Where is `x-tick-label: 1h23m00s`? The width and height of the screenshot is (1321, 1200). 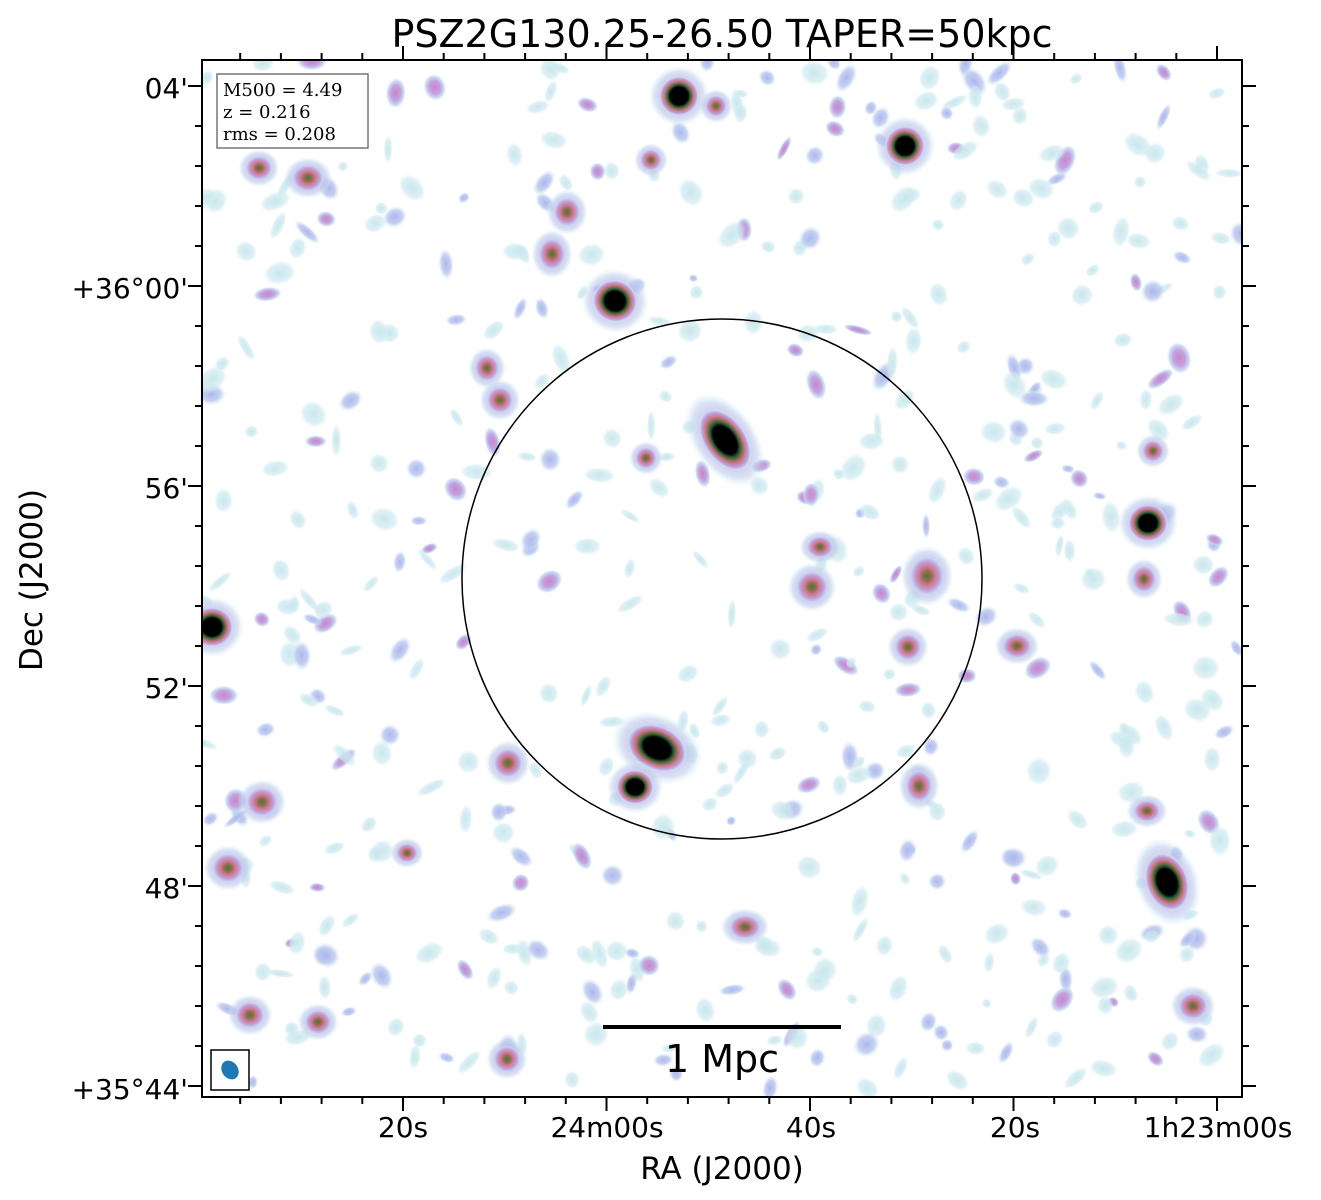 x-tick-label: 1h23m00s is located at coordinates (1218, 1127).